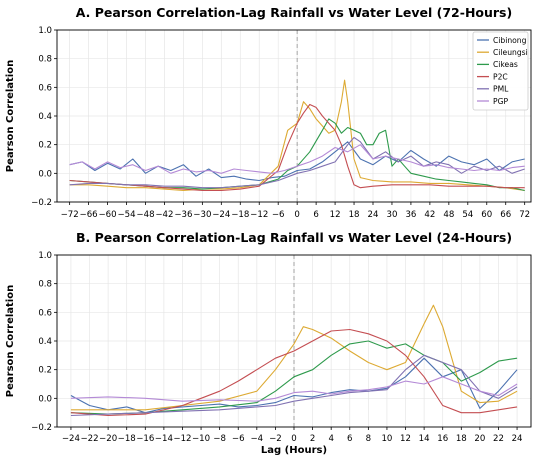 This screenshot has height=461, width=550. I want to click on panel-a-x-tick-label: −42, so click(164, 215).